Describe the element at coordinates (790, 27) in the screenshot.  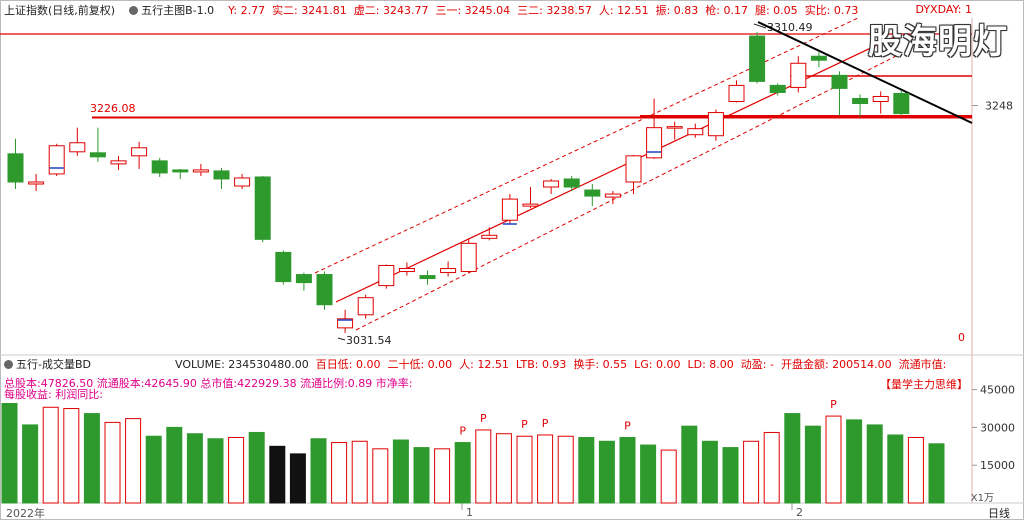
I see `price-annotation: 3310.49` at that location.